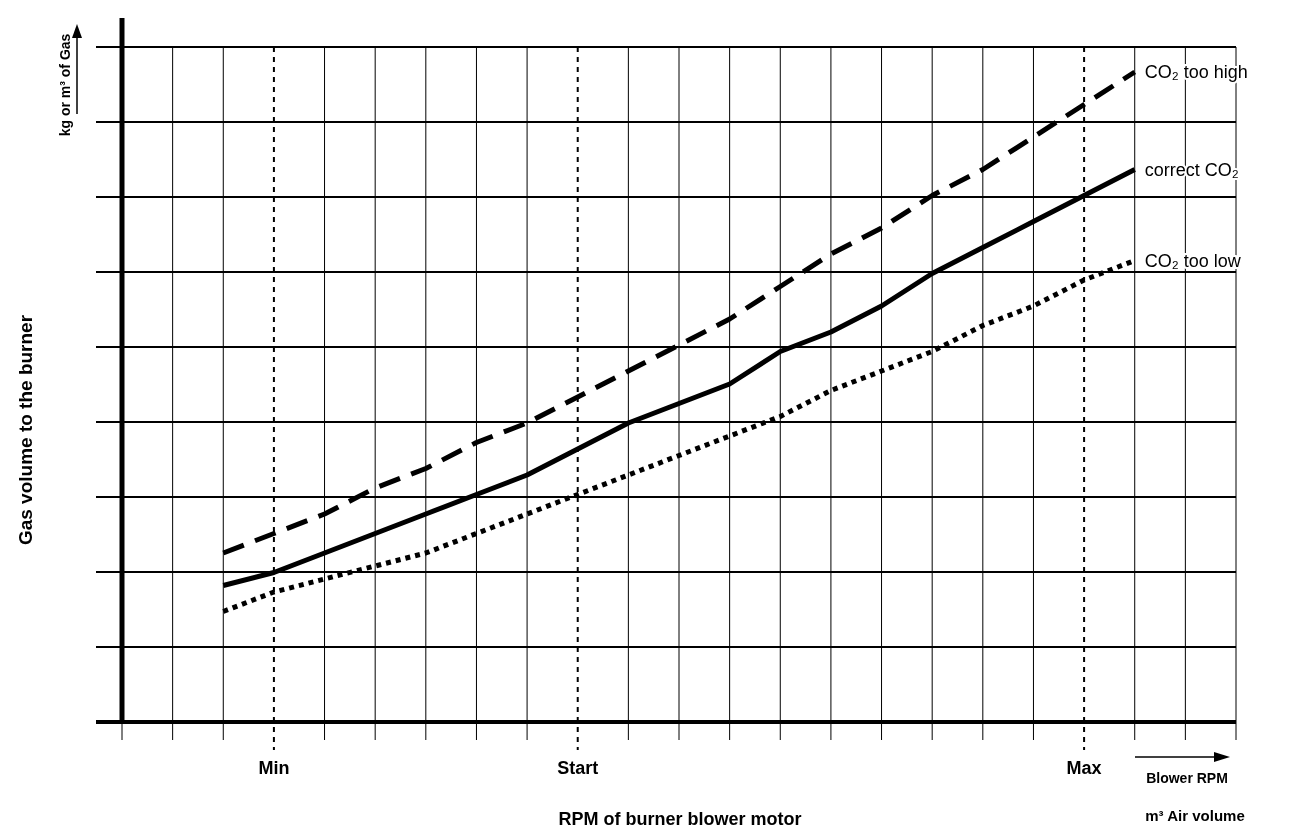 This screenshot has height=833, width=1300. Describe the element at coordinates (25, 430) in the screenshot. I see `y-axis-title: Gas volume to the burner` at that location.